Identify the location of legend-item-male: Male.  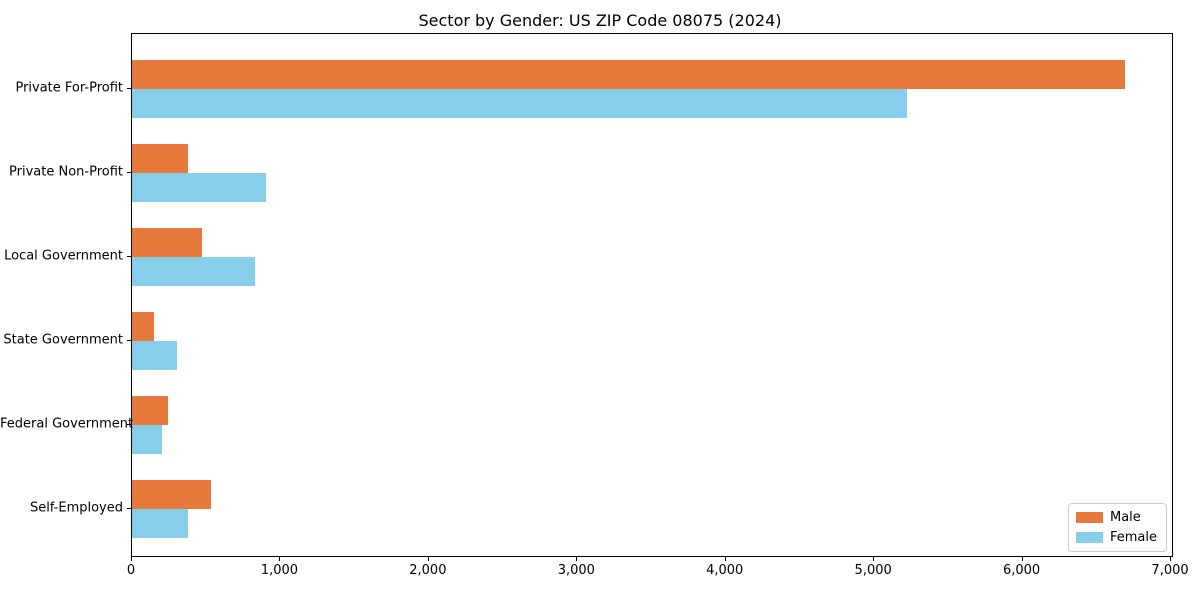
(1116, 517).